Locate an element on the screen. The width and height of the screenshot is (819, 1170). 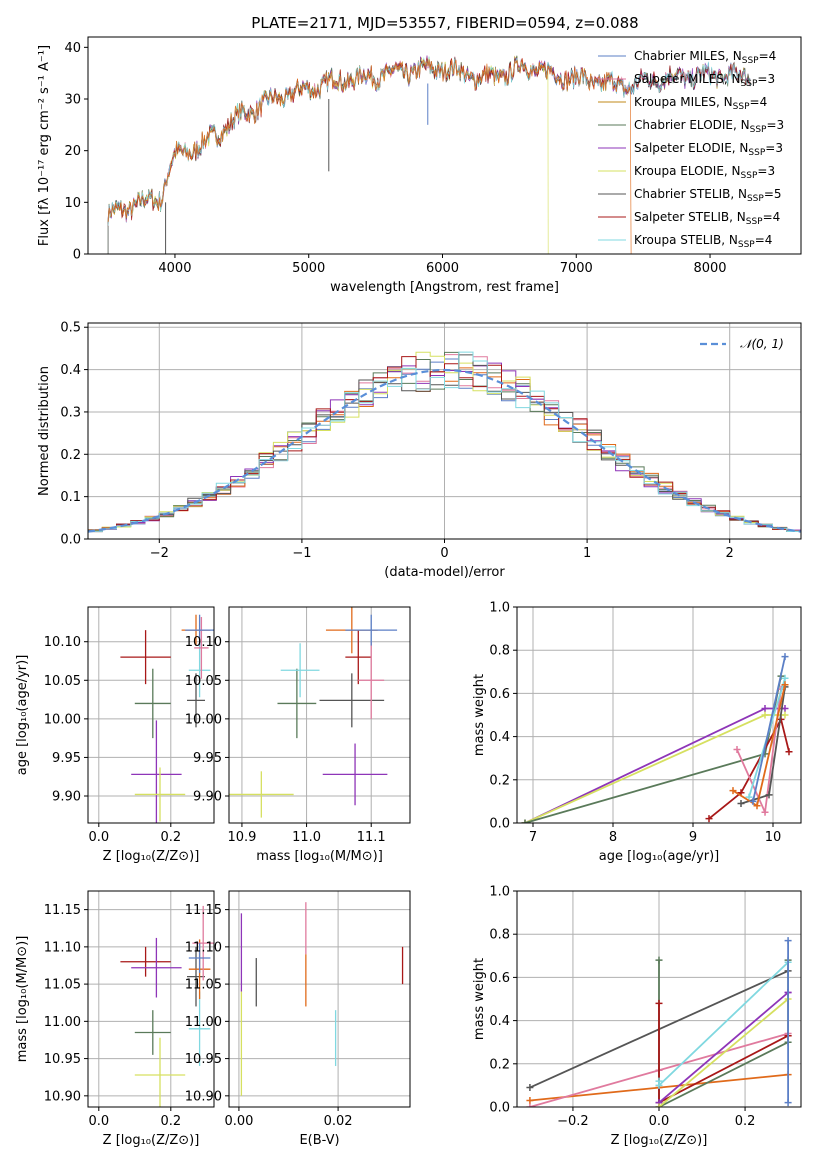
x-tick-label: 0.02 is located at coordinates (338, 1121).